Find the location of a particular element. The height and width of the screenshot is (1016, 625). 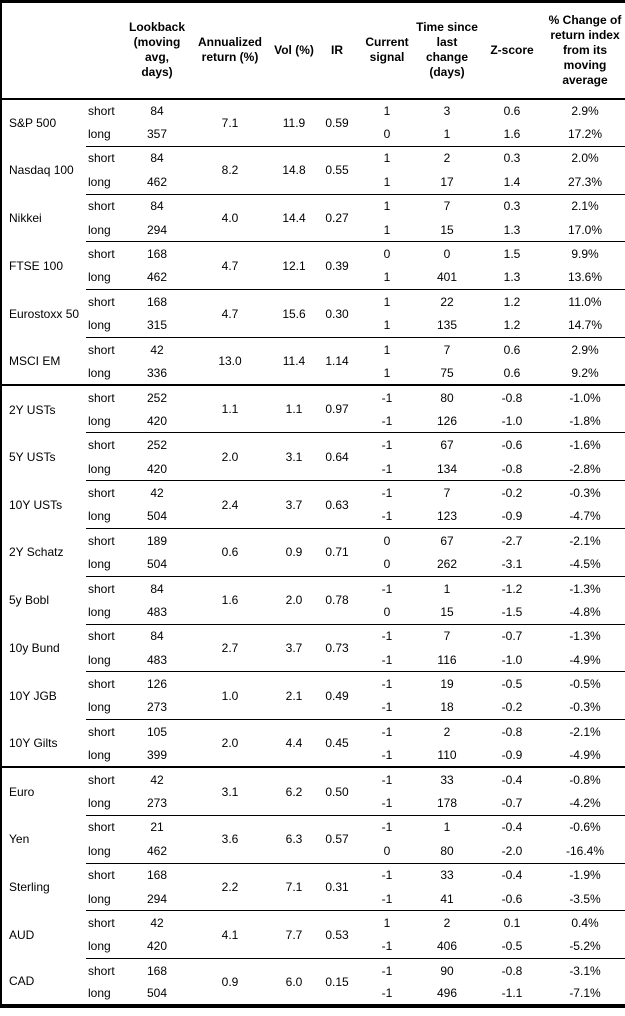

table-row: long 273 -1 178 -0.7 -4.2% is located at coordinates (313, 803).